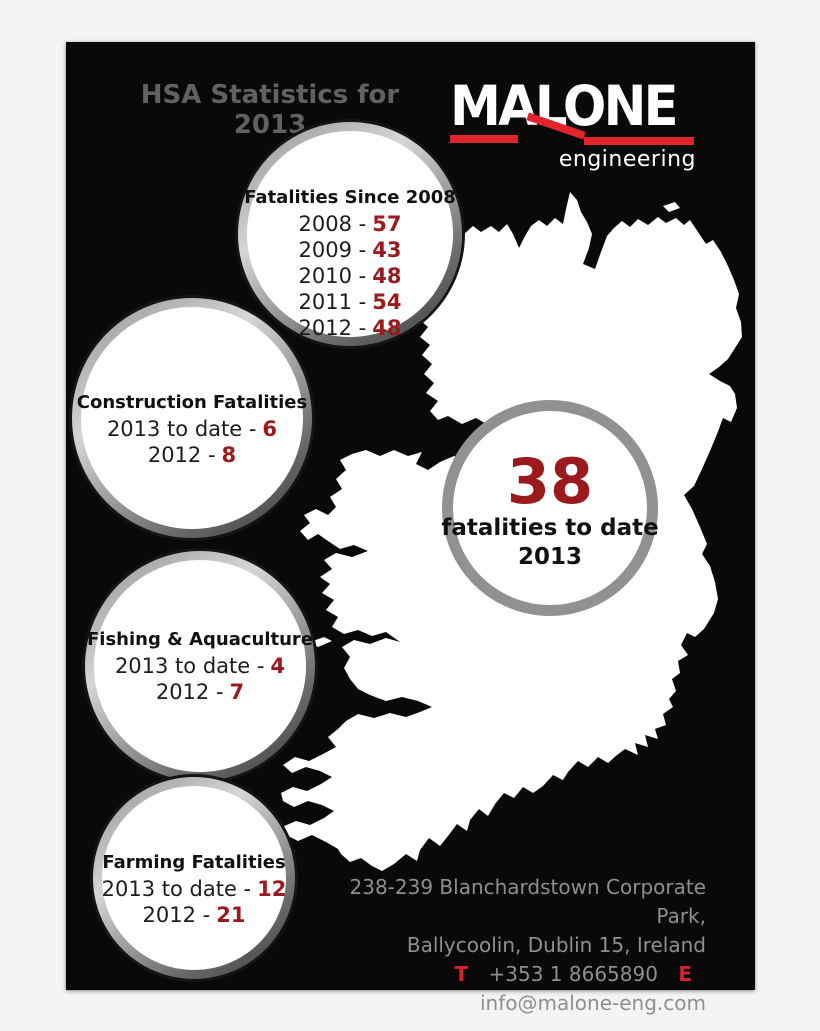 The image size is (820, 1031). I want to click on stat-row: 2013 to date -6, so click(192, 429).